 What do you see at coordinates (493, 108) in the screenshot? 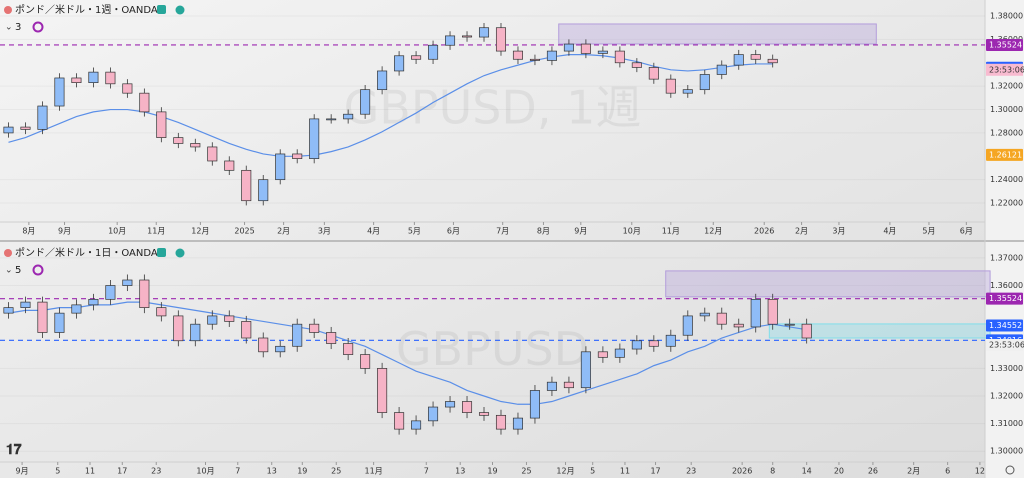
I see `watermark: GBPUSD, 1週` at bounding box center [493, 108].